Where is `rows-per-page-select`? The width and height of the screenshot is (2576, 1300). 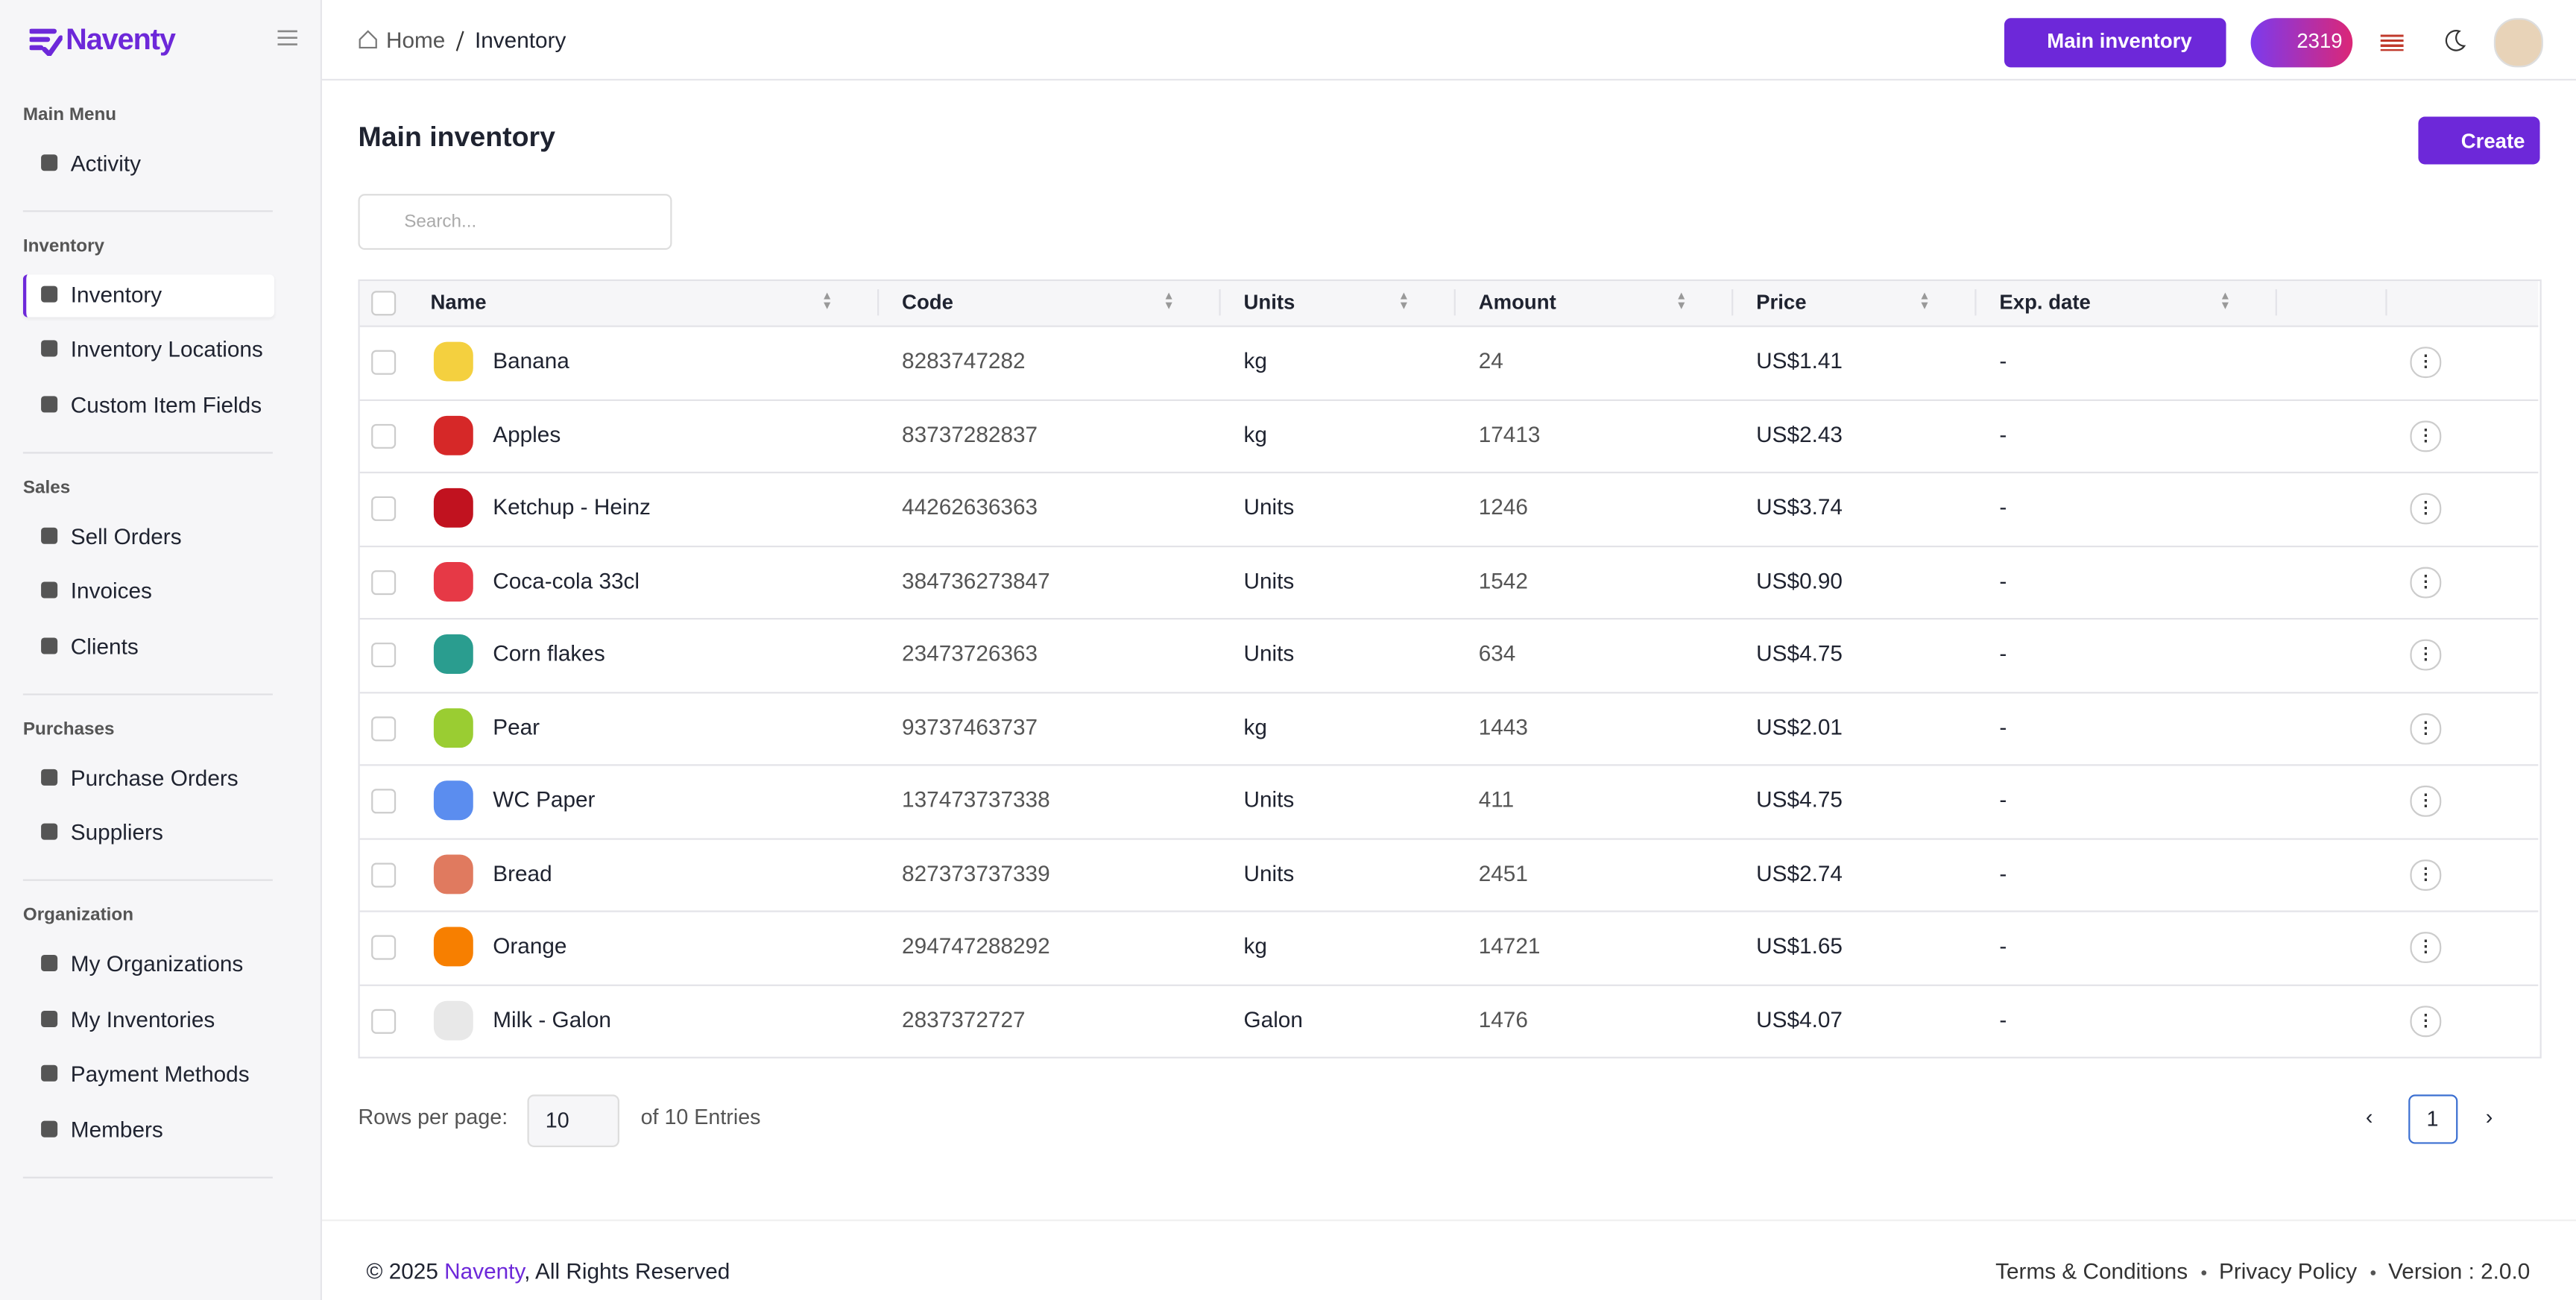
rows-per-page-select is located at coordinates (573, 1120).